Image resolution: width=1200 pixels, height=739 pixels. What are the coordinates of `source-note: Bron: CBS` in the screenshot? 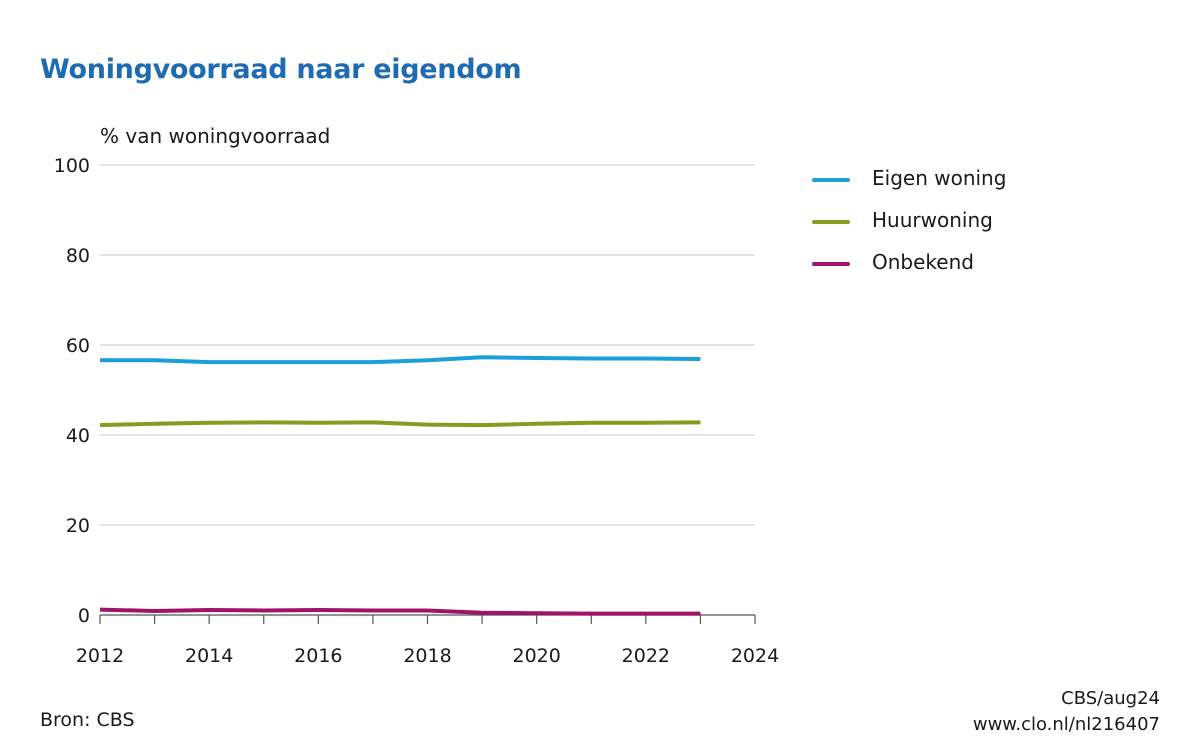 It's located at (87, 720).